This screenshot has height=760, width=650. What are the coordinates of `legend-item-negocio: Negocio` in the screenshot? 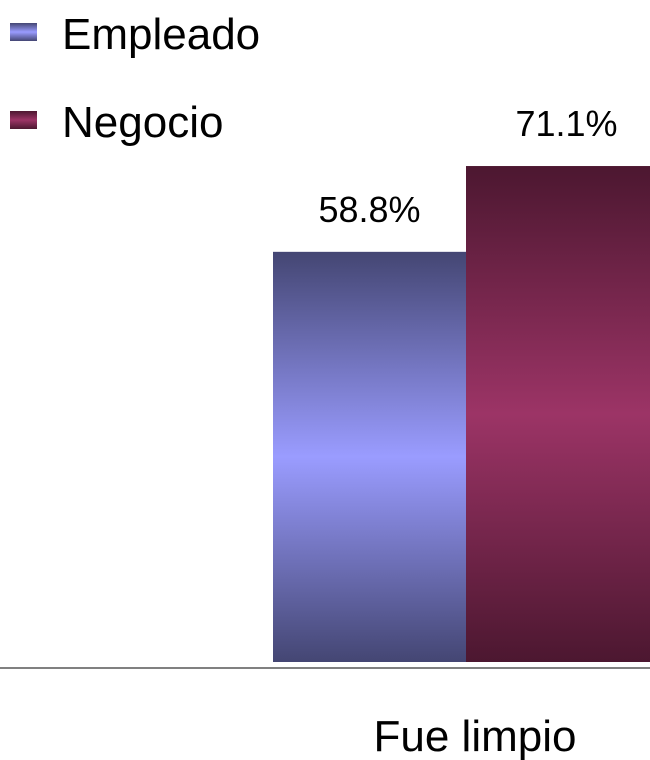 It's located at (116, 122).